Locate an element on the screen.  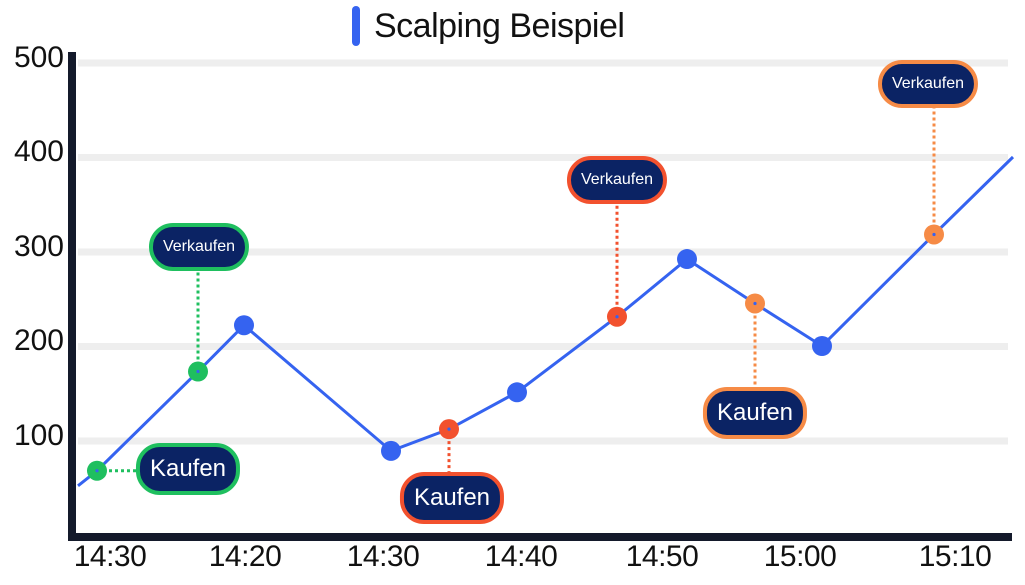
x-axis-line is located at coordinates (540, 537).